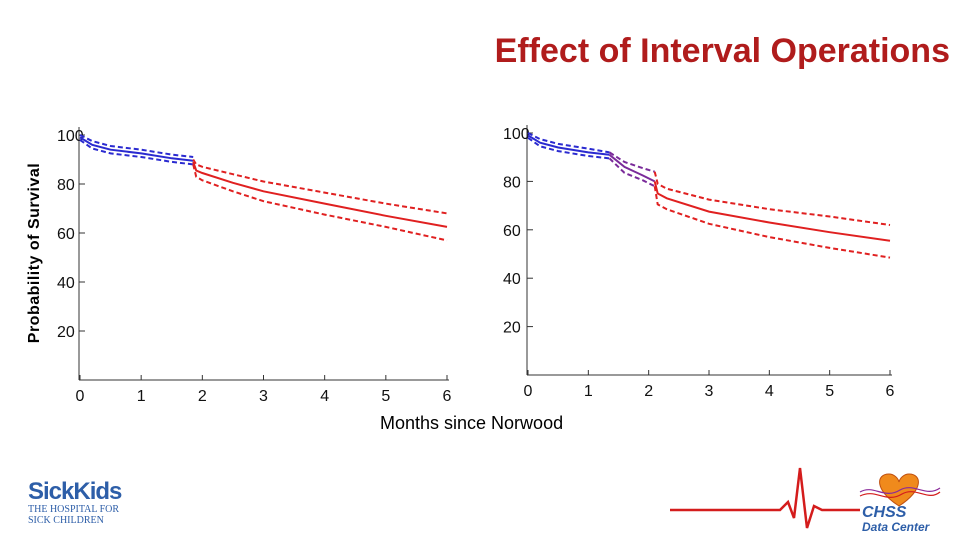  What do you see at coordinates (516, 134) in the screenshot?
I see `y-tick-label-right: 100` at bounding box center [516, 134].